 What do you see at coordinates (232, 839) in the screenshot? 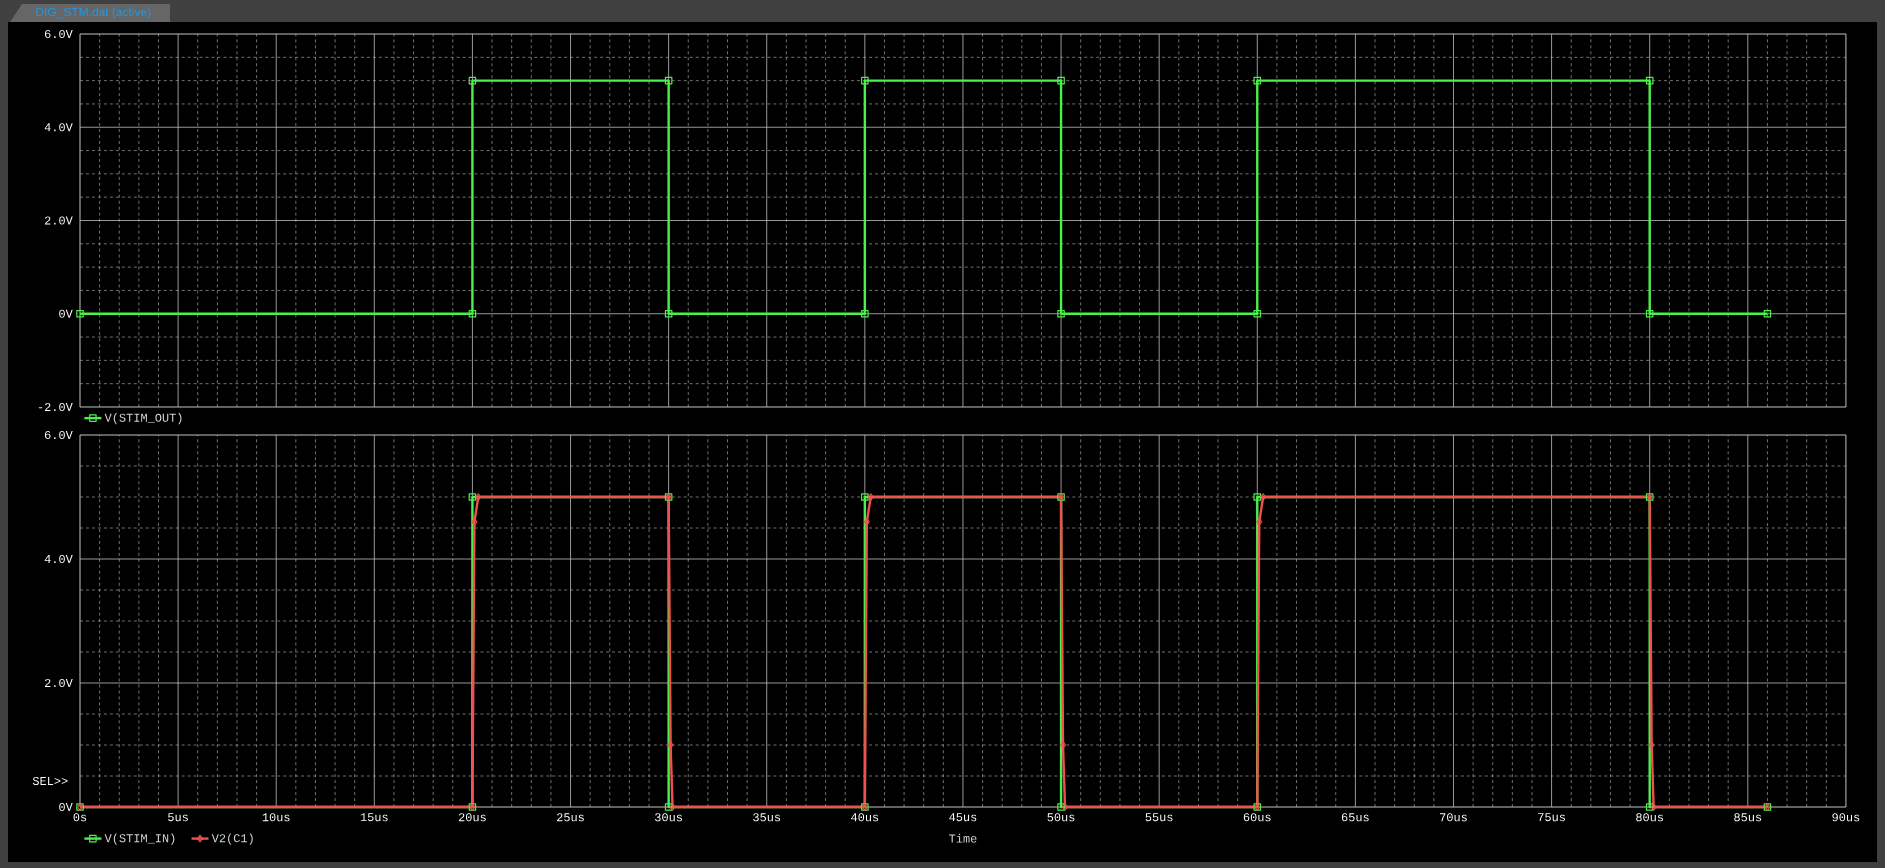
I see `legend-label: V2(C1)` at bounding box center [232, 839].